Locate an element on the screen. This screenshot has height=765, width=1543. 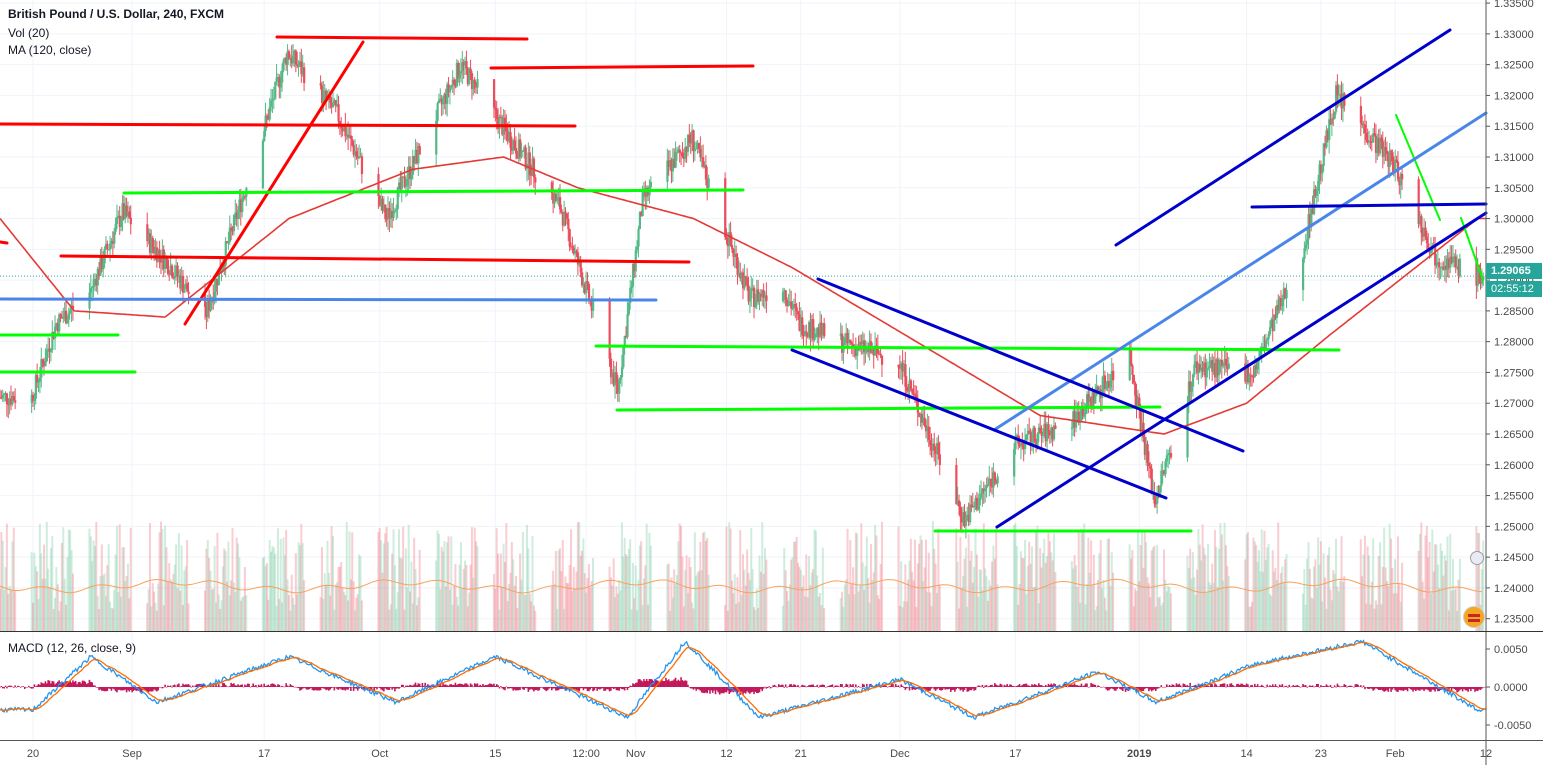
ma-legend: MA (120, close) is located at coordinates (50, 50).